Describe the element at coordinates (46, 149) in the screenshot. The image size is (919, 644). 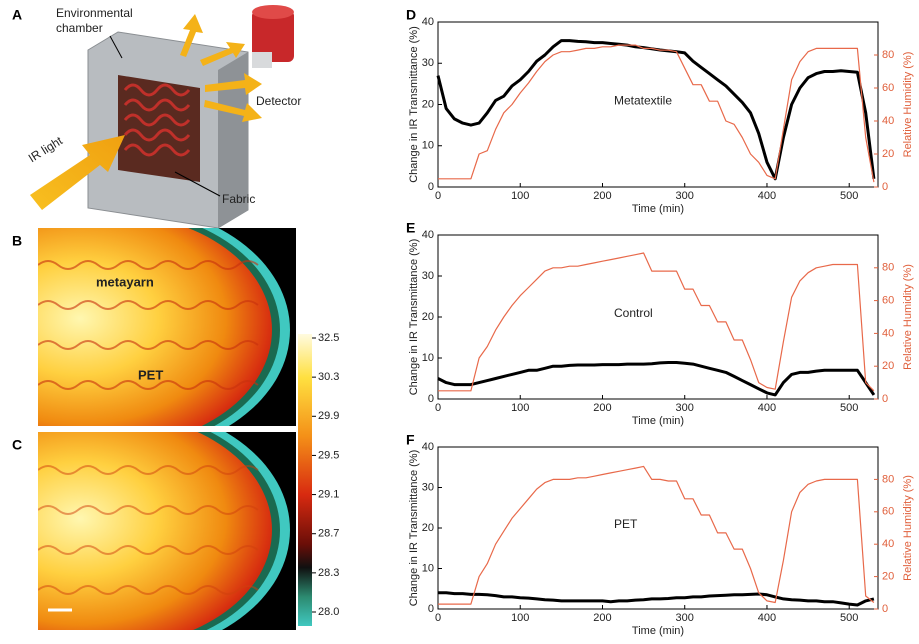
I see `light-label: IR light` at that location.